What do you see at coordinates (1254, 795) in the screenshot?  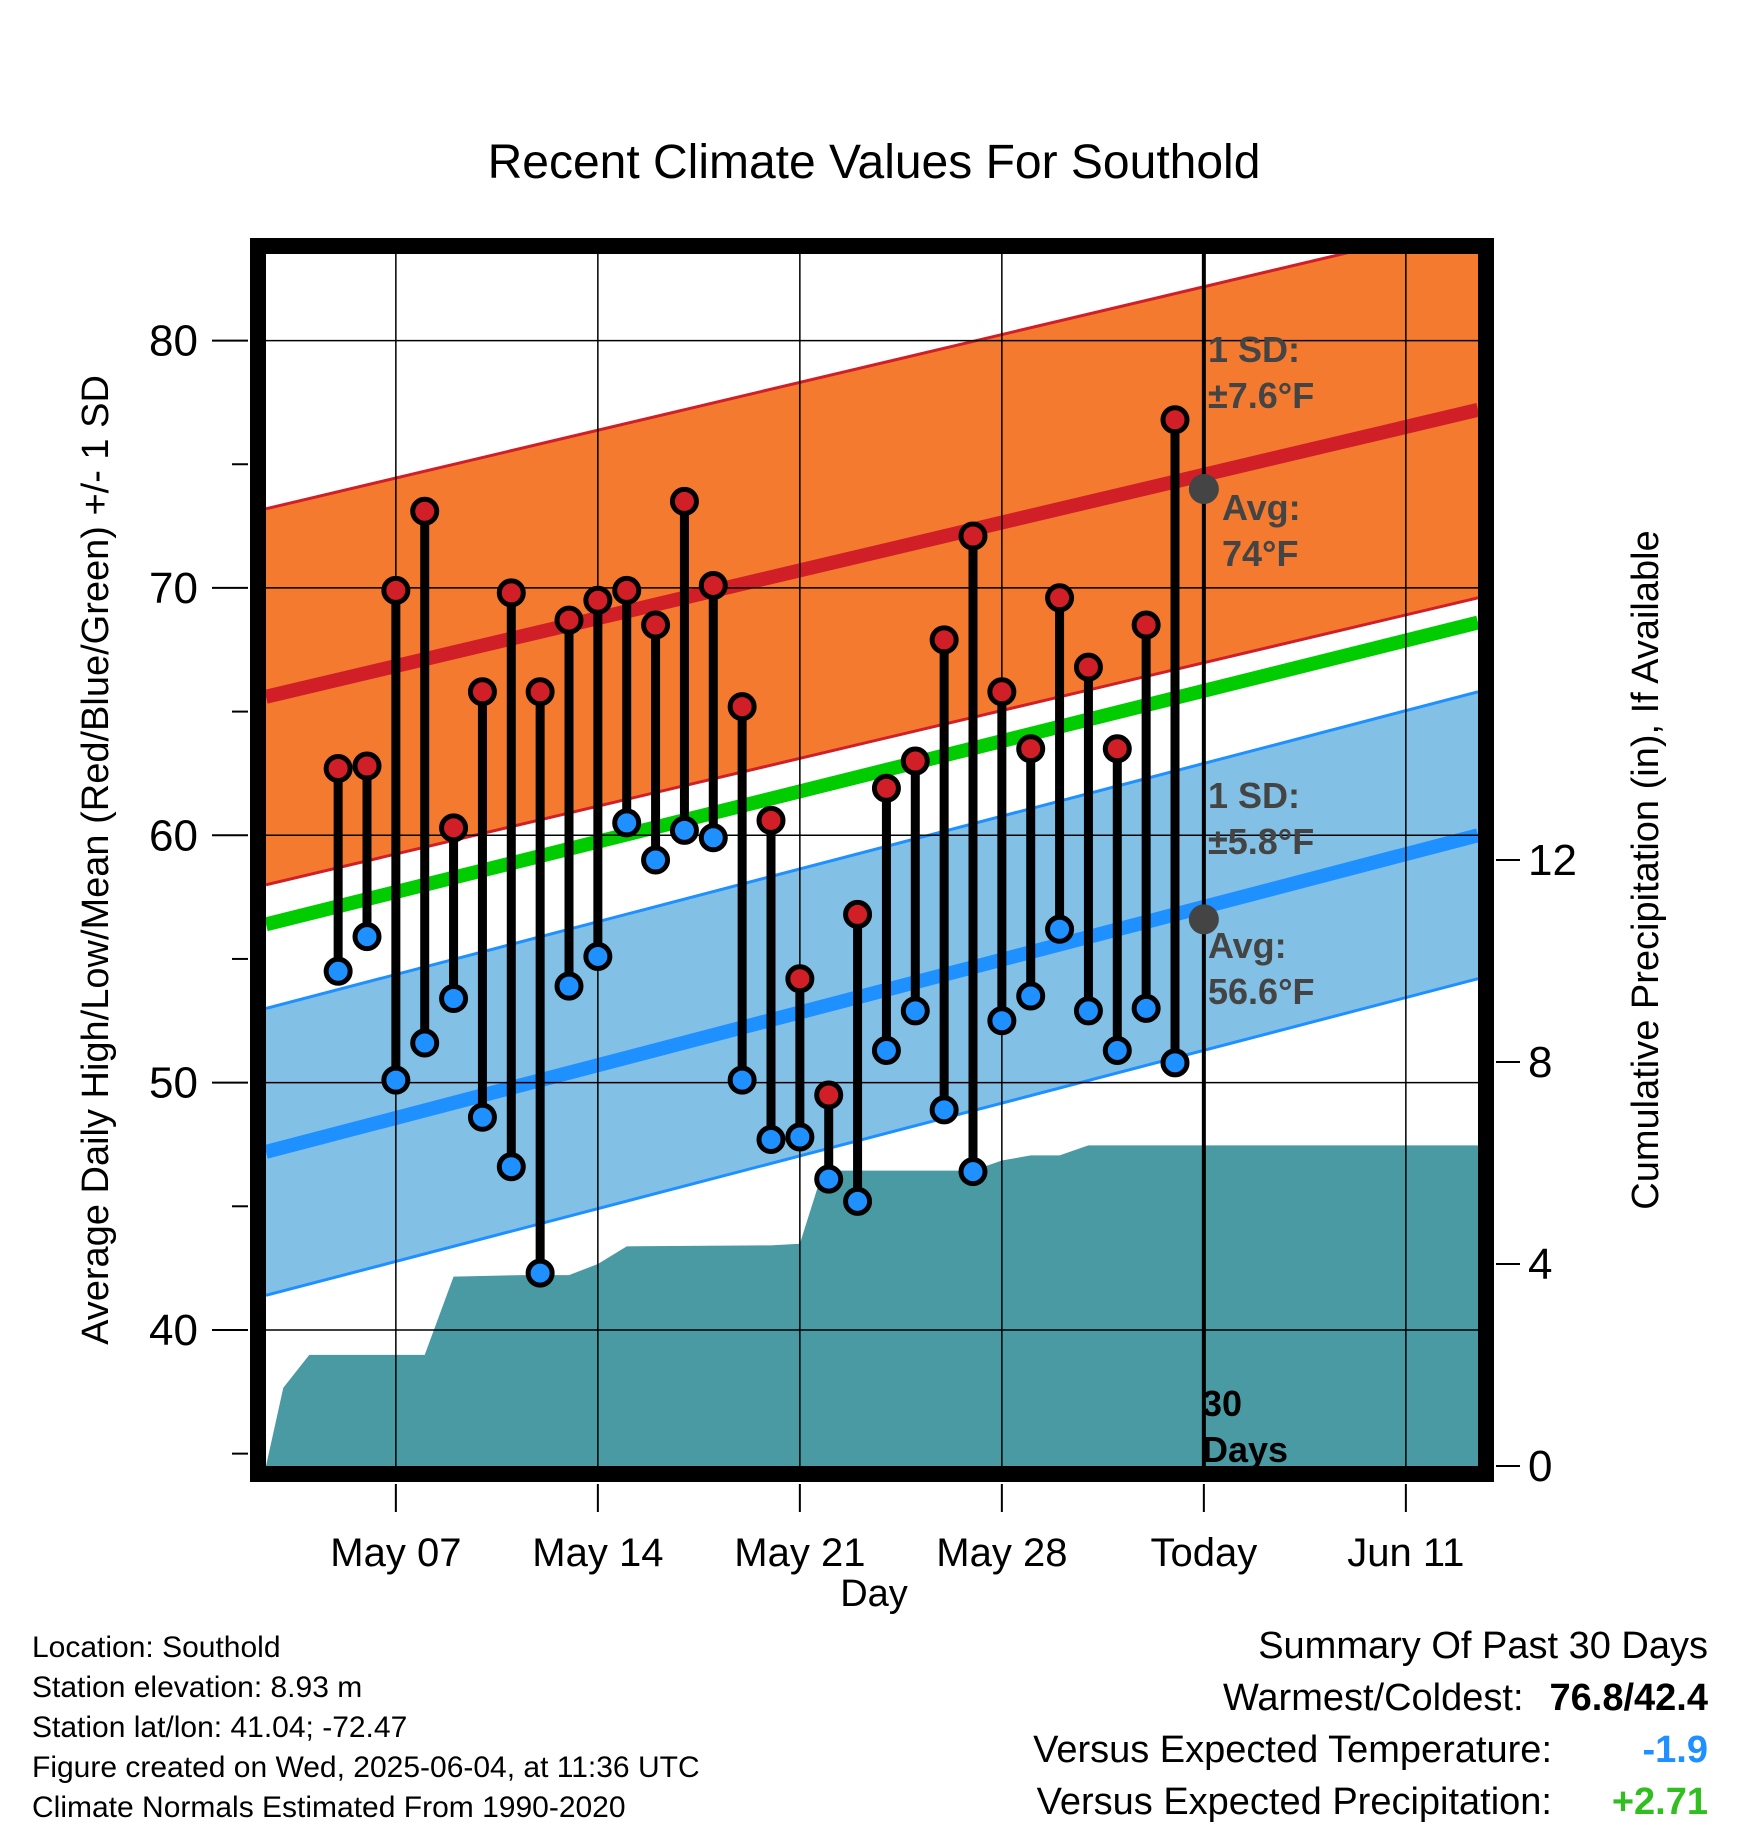 I see `low-sd-label: 1 SD:` at bounding box center [1254, 795].